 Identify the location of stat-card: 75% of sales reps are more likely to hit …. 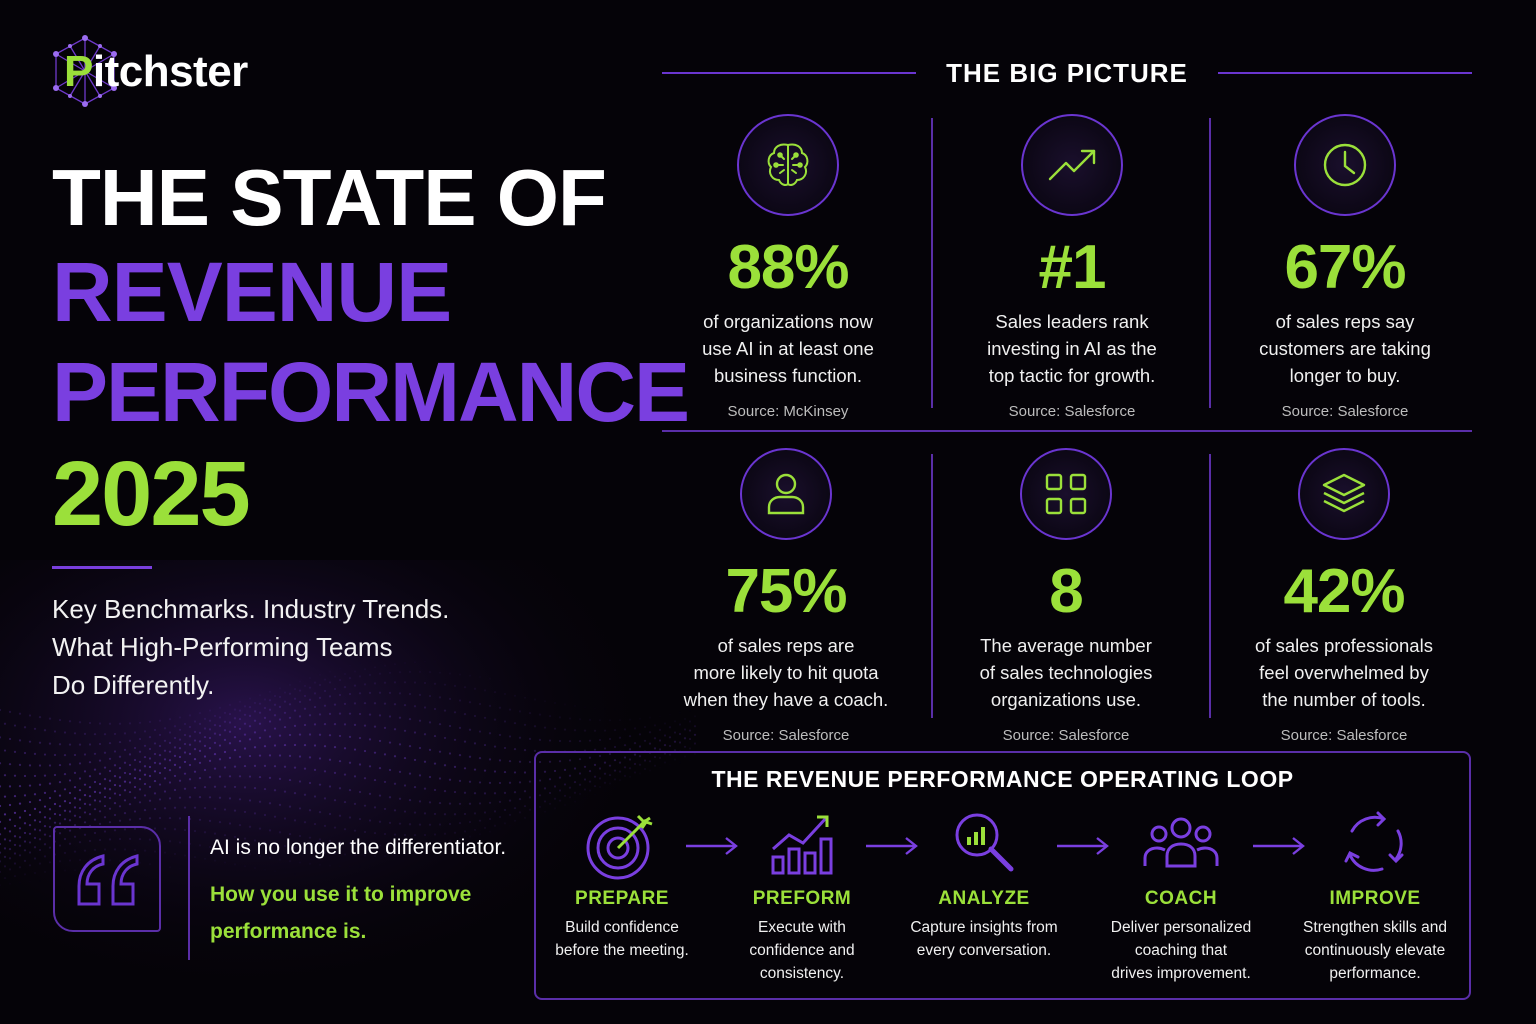
(786, 596).